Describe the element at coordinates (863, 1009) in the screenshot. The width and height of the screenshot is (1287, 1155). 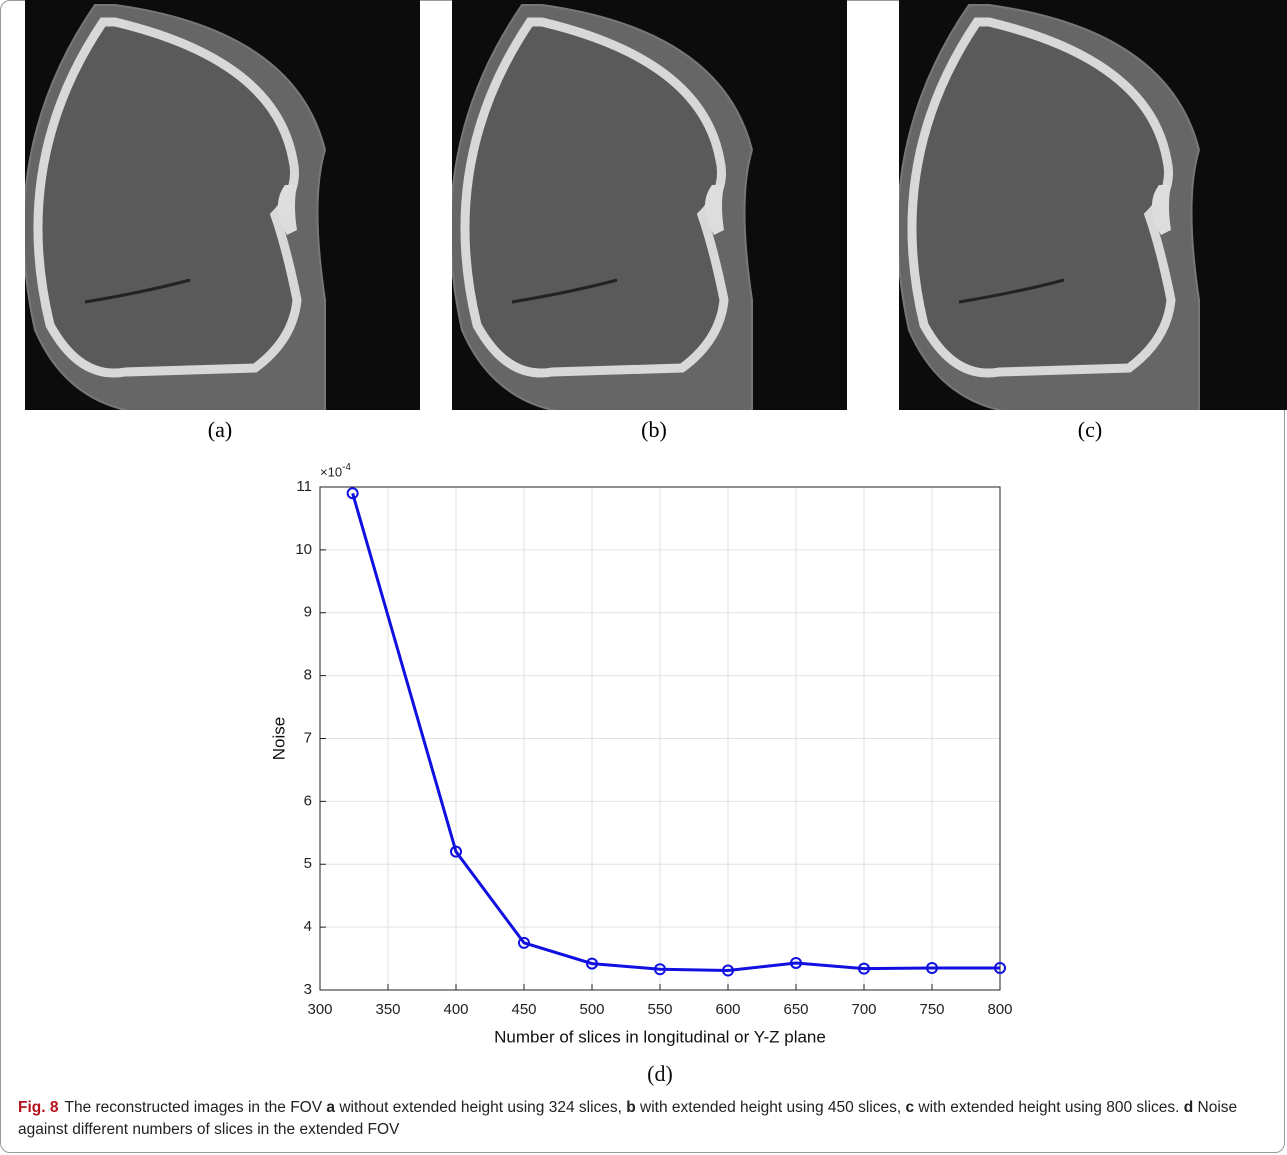
I see `x-tick-label: 700` at that location.